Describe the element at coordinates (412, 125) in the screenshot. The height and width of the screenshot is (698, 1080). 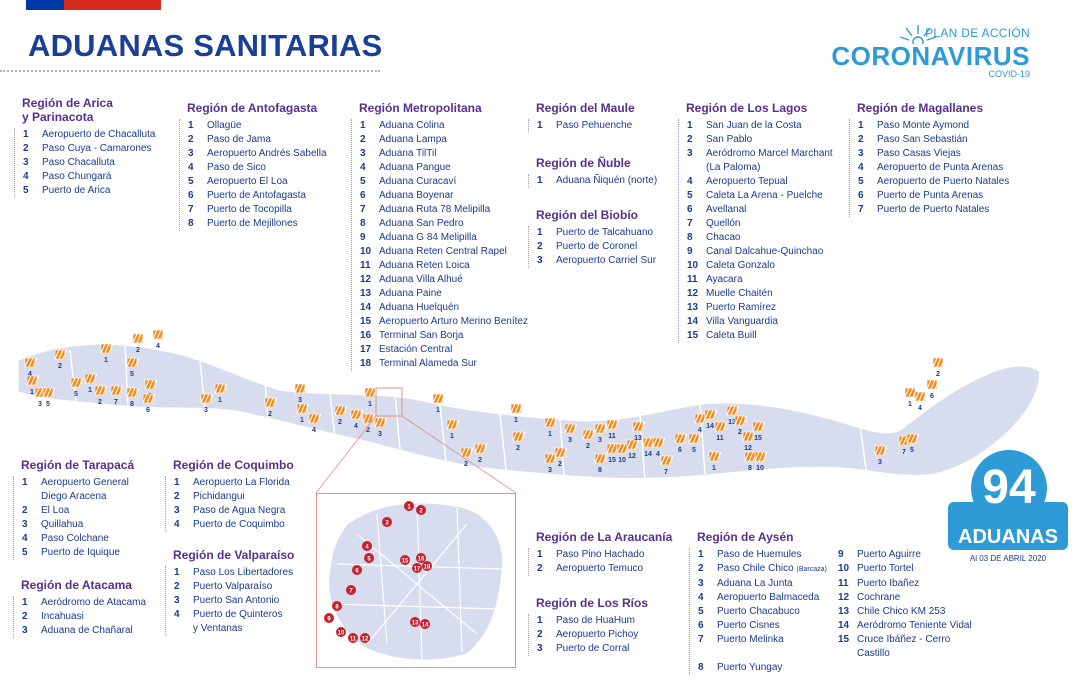
I see `item-name: Aduana Colina` at that location.